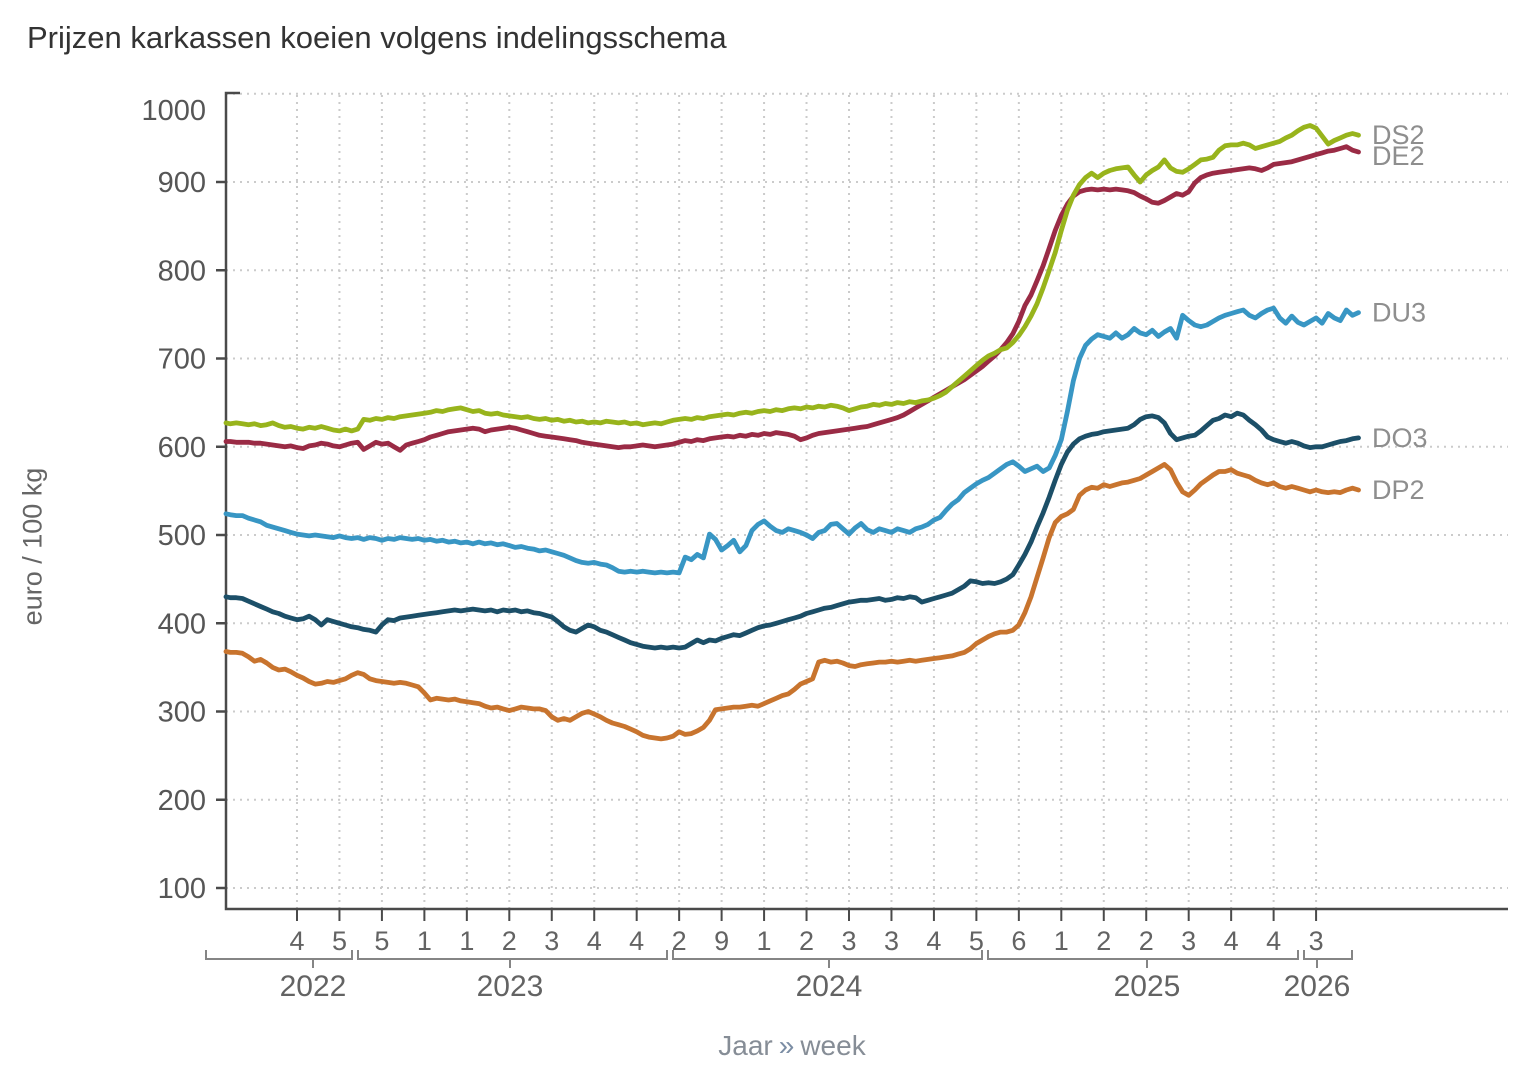 The image size is (1532, 1092). I want to click on series-label-DO3: DO3, so click(1400, 438).